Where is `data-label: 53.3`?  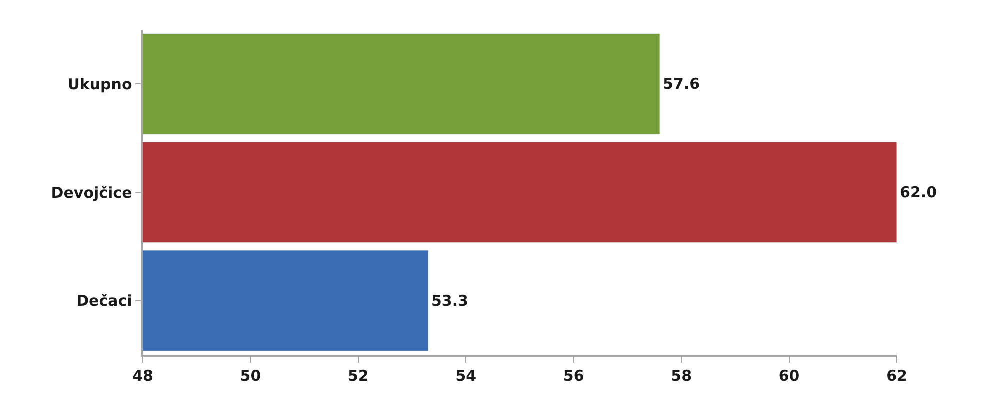
data-label: 53.3 is located at coordinates (449, 301).